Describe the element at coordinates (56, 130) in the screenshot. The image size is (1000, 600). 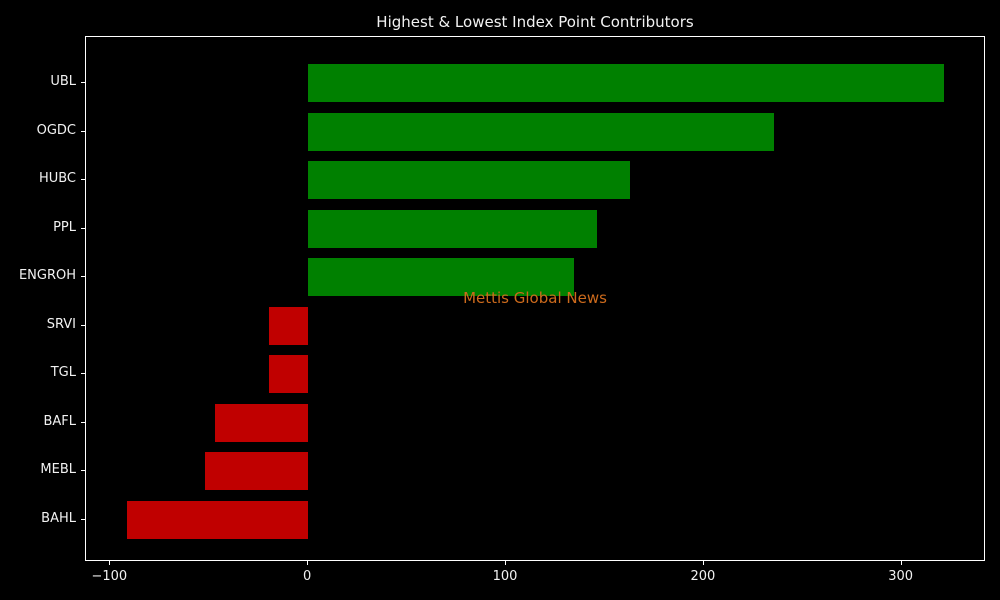
I see `y-tick-label-ogdc: OGDC` at that location.